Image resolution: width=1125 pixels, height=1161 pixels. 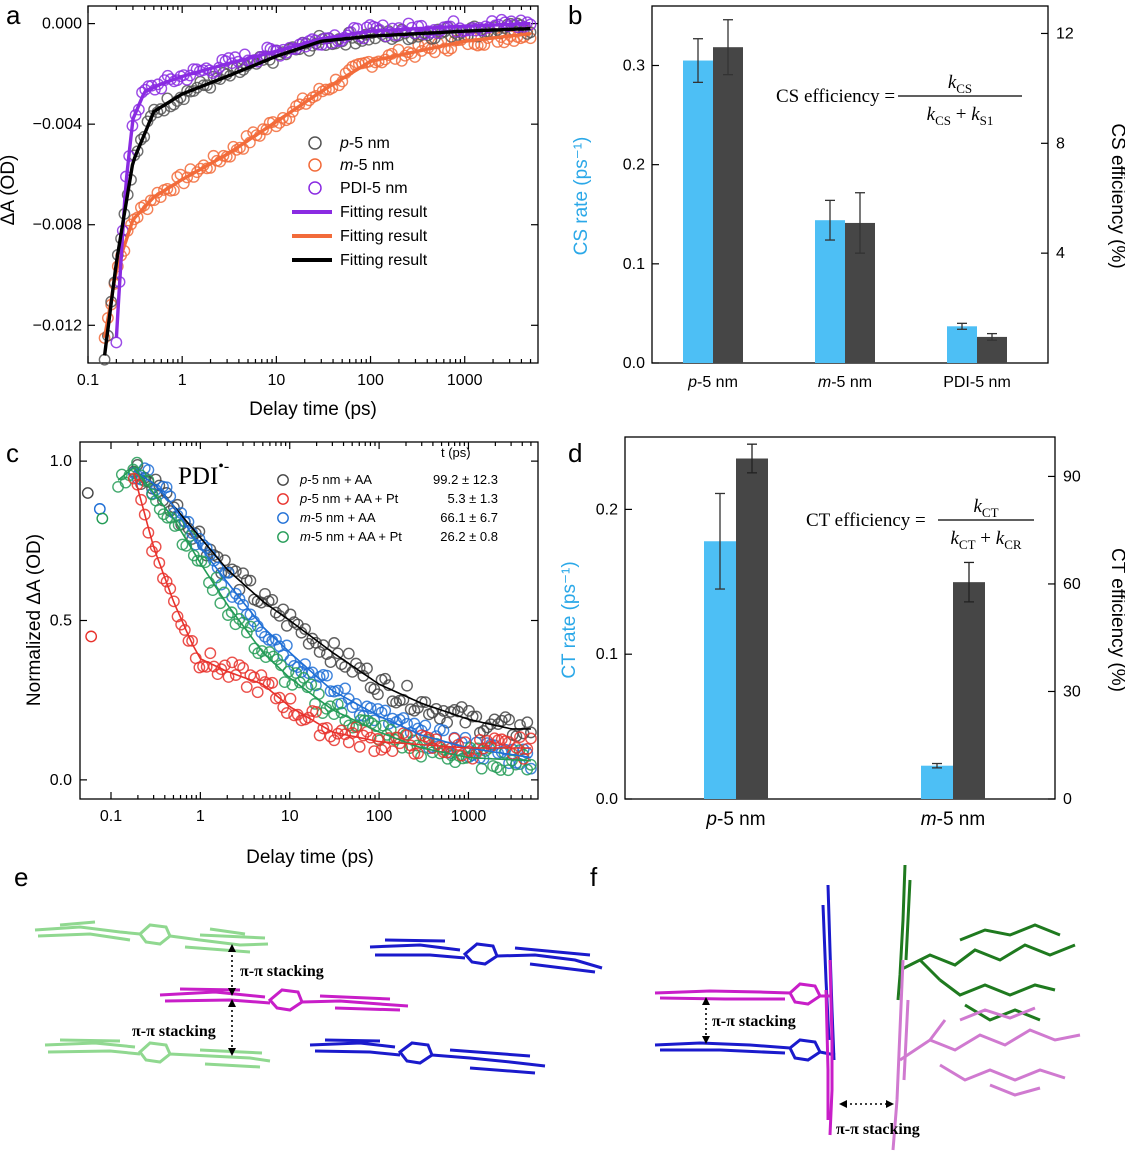 What do you see at coordinates (469, 816) in the screenshot?
I see `x-tick-c-label: 1000` at bounding box center [469, 816].